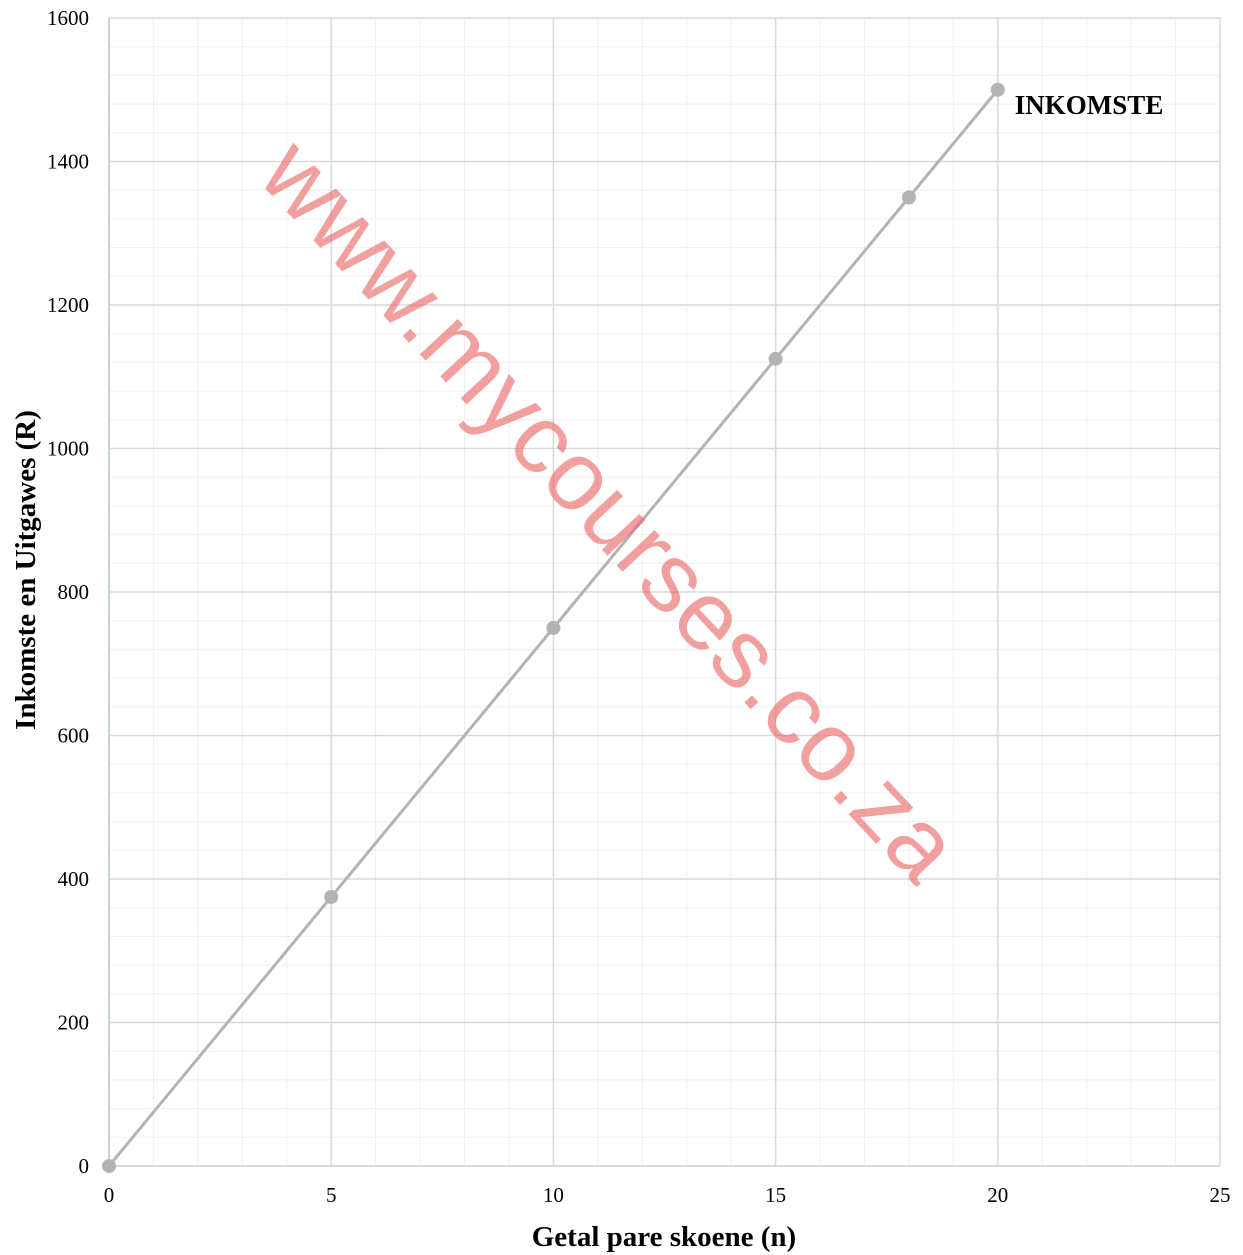 The width and height of the screenshot is (1243, 1255). I want to click on x-tick-label: 10, so click(553, 1195).